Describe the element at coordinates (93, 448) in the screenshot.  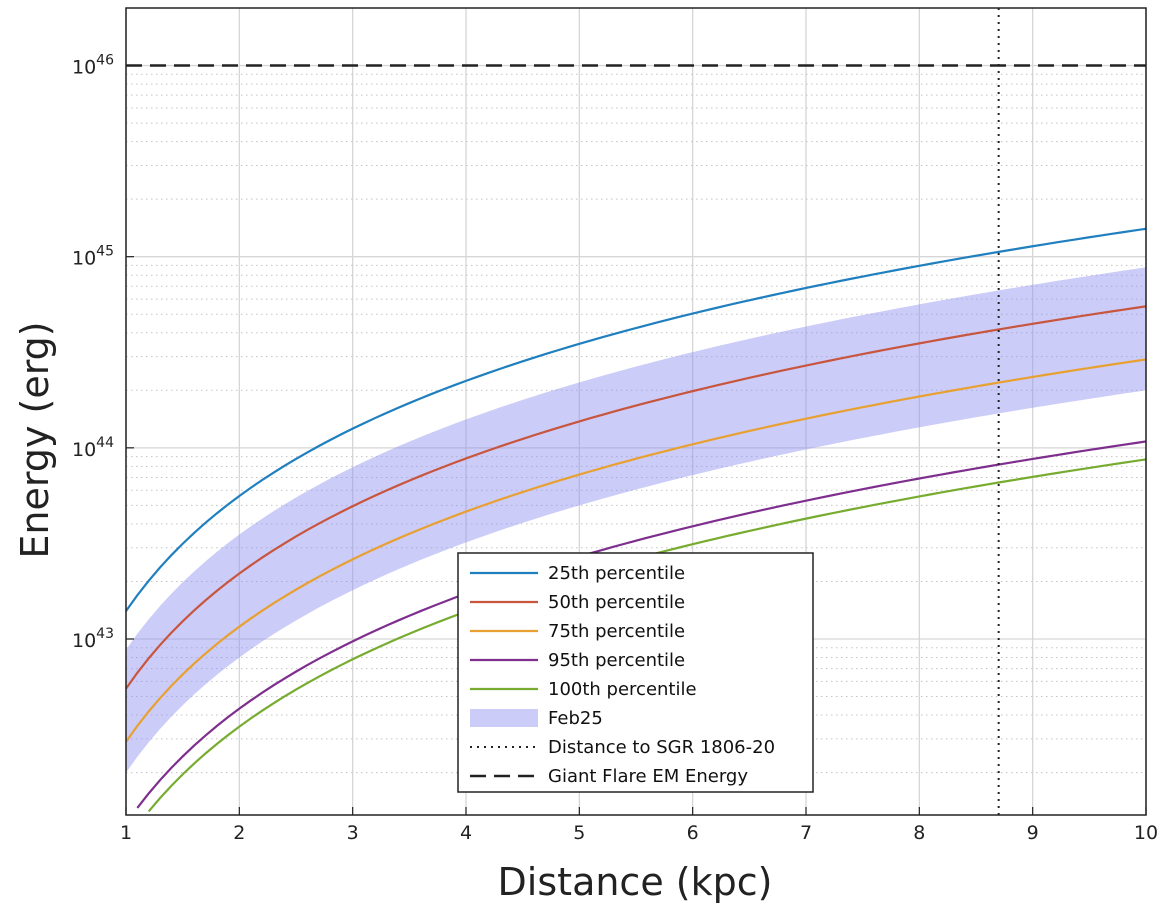
I see `y-tick-label: 1044` at that location.